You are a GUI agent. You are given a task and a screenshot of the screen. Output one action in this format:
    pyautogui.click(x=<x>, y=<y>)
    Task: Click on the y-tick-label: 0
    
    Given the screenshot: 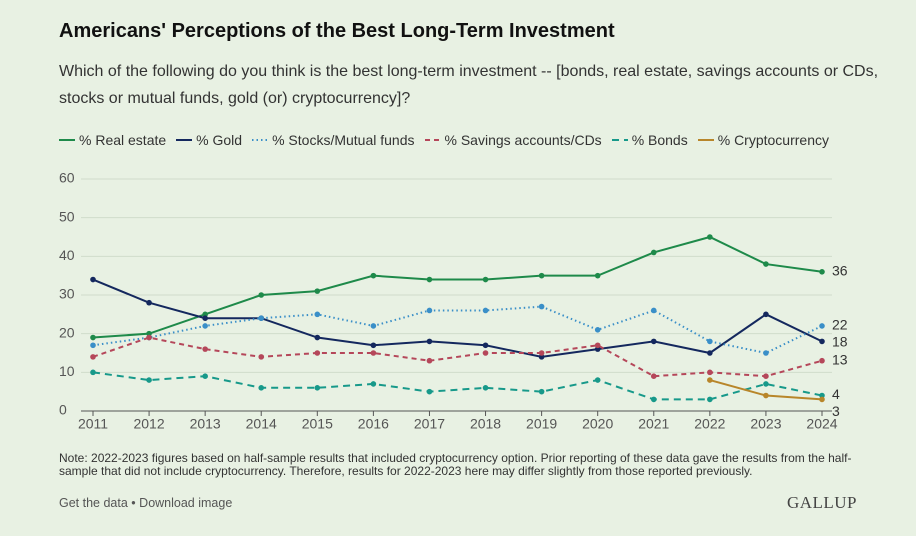 What is the action you would take?
    pyautogui.click(x=63, y=410)
    